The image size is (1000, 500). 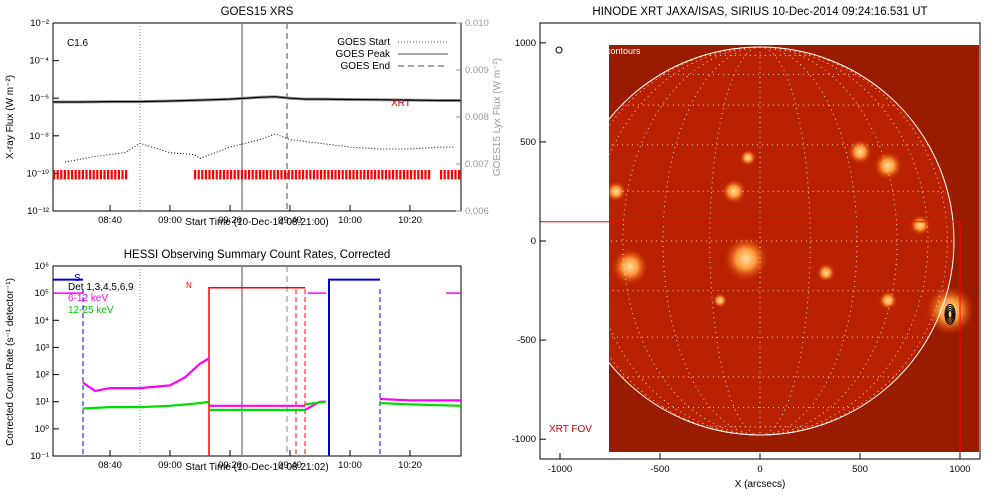 I want to click on goes-x-tick-label: 09:00, so click(x=170, y=220).